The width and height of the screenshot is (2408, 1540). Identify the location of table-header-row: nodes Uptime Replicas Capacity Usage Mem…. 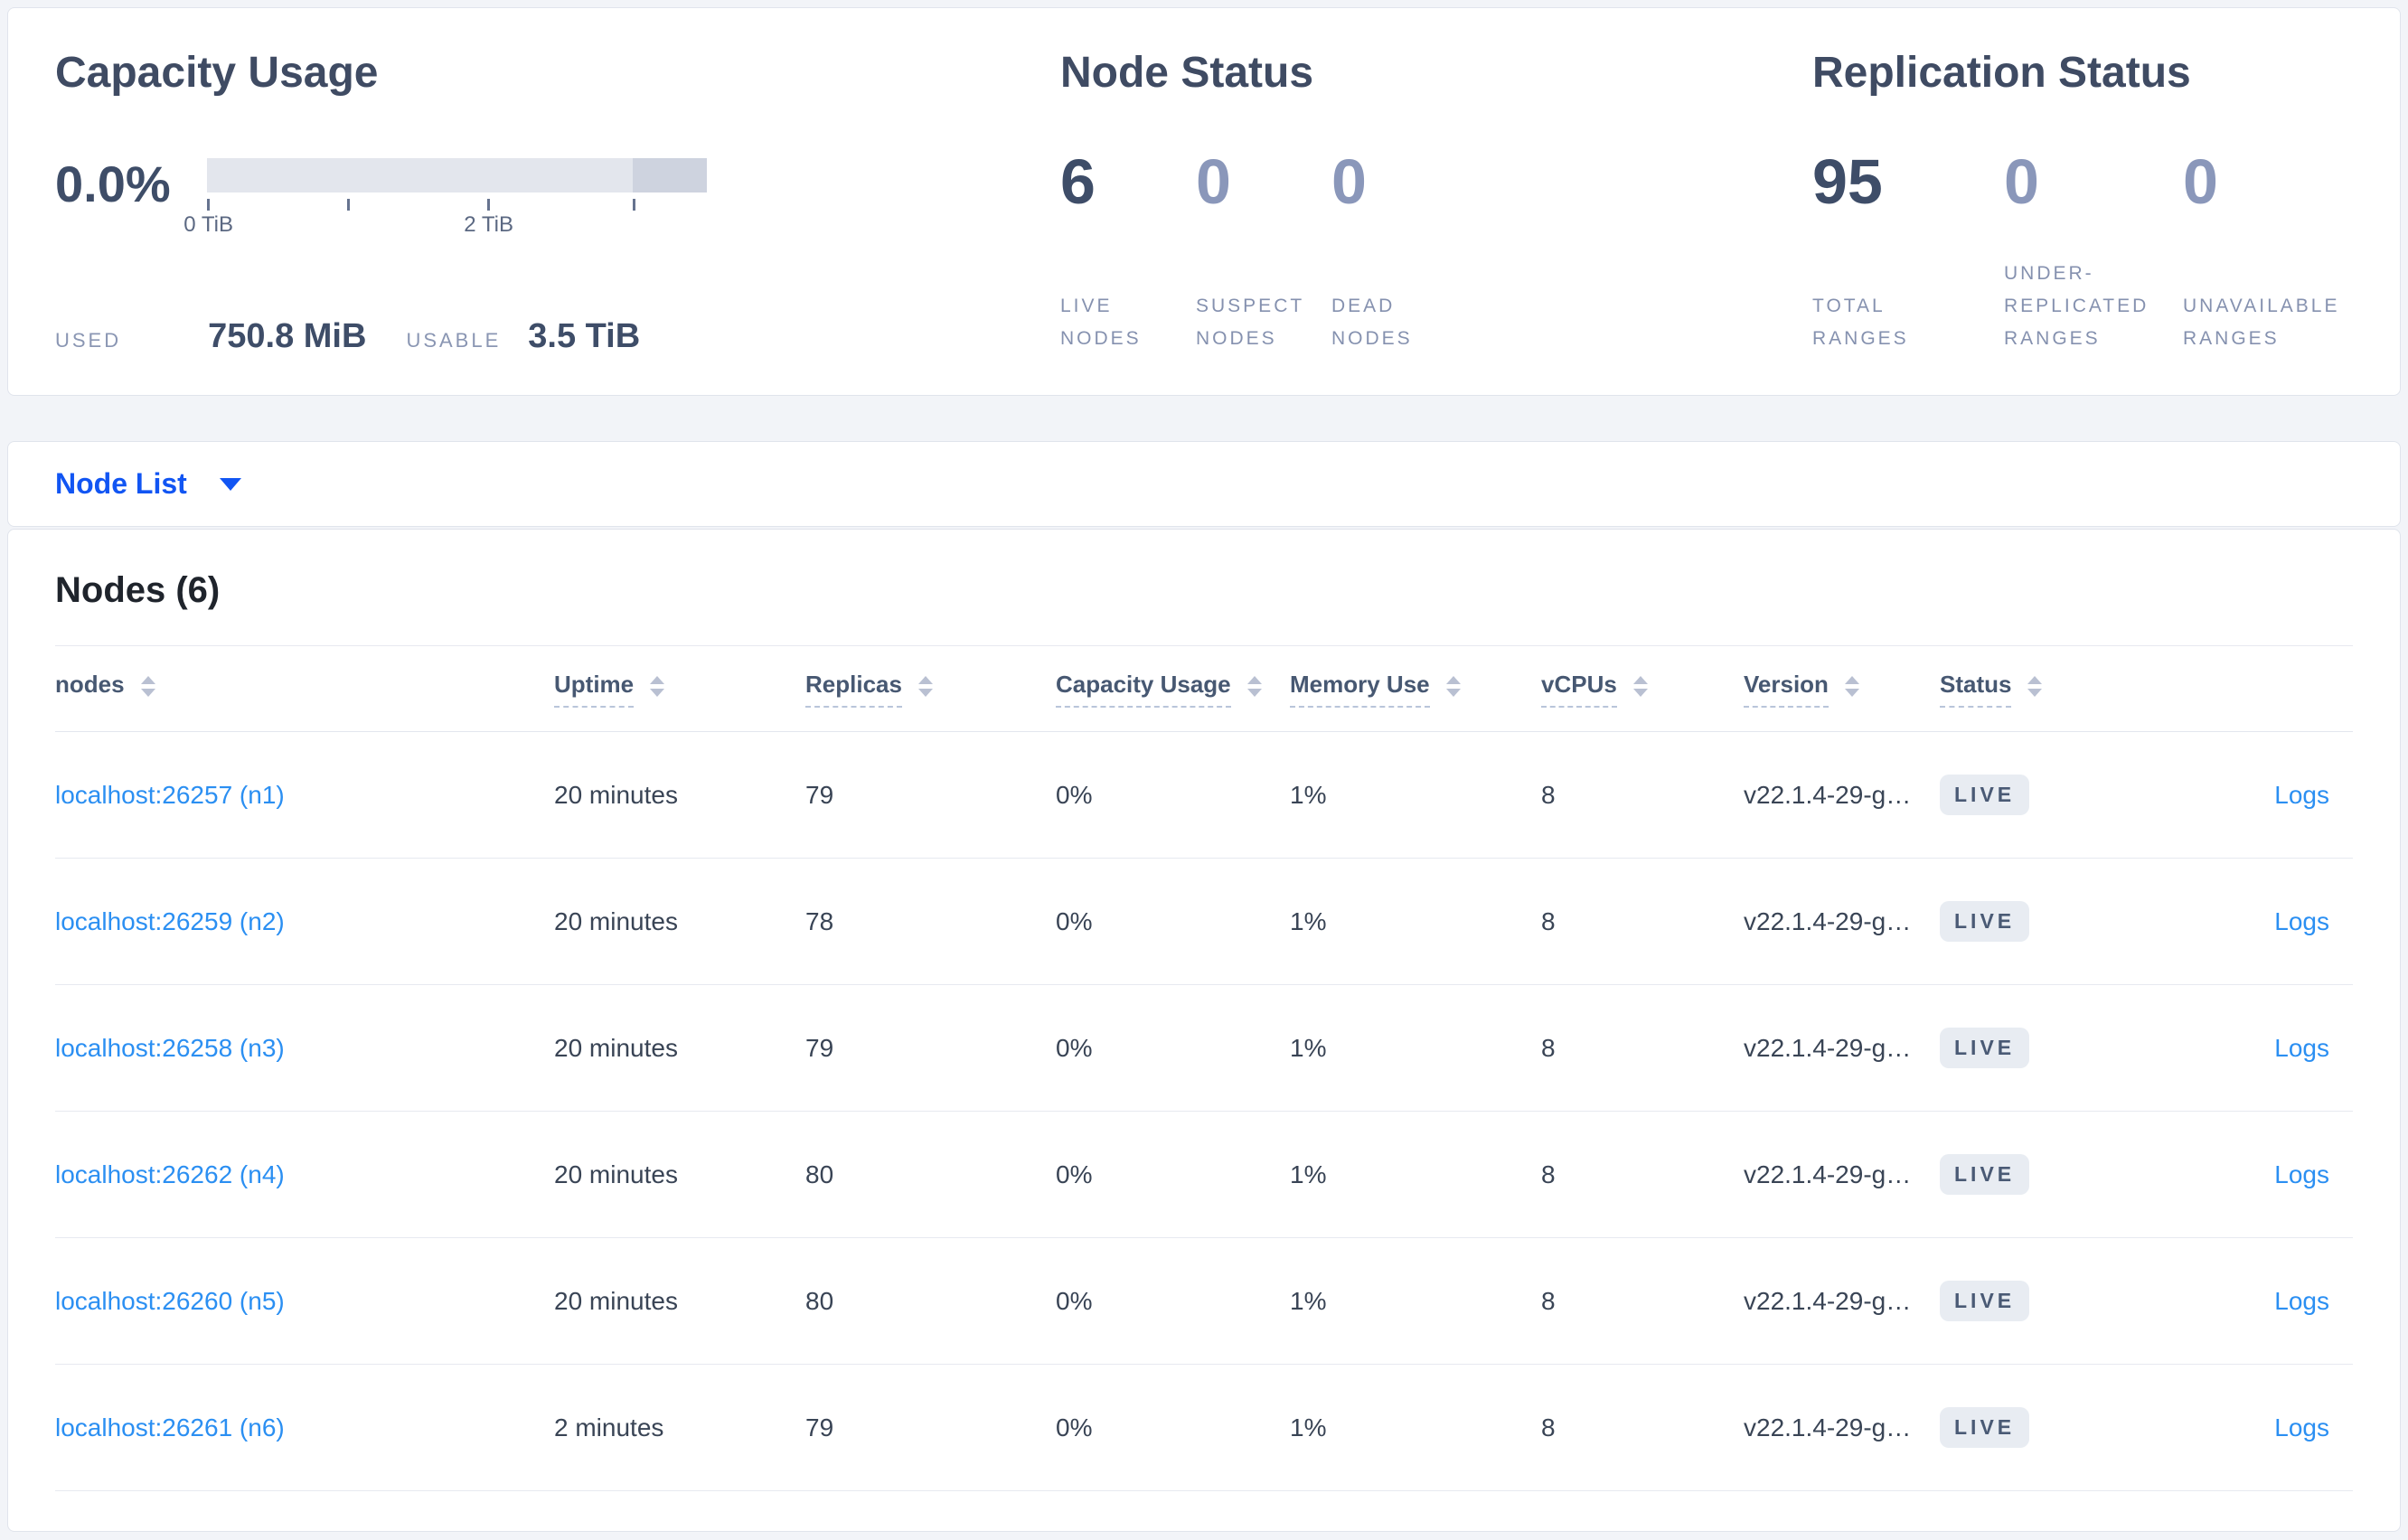
(1204, 688).